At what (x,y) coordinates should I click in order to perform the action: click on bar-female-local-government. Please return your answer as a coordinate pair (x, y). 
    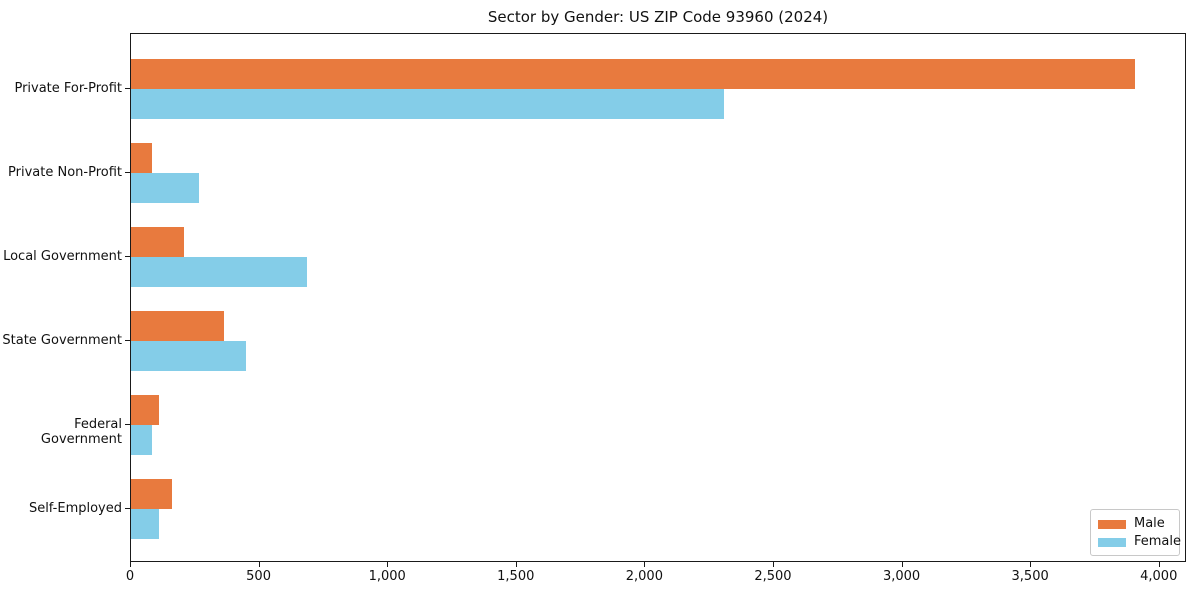
    Looking at the image, I should click on (219, 272).